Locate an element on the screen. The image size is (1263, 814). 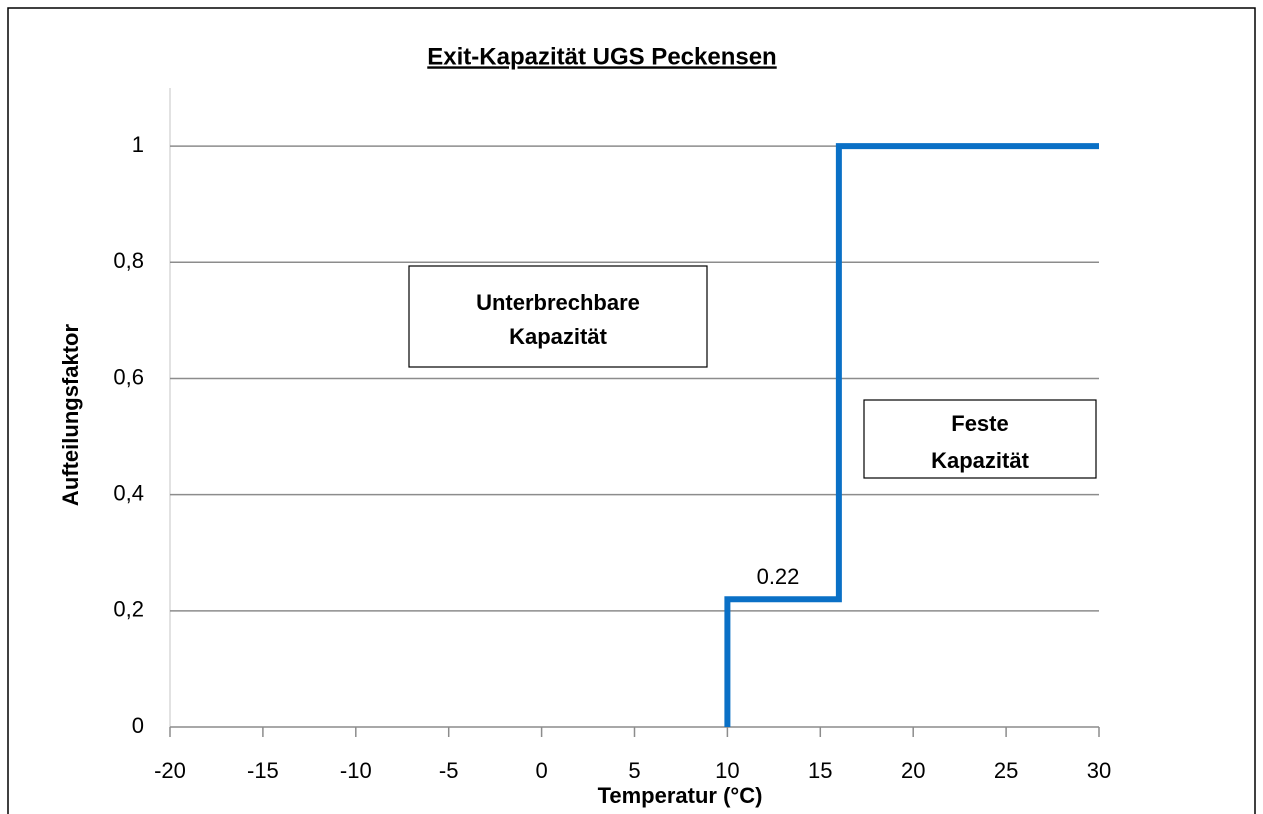
y-tick-label: 0,2 is located at coordinates (128, 609).